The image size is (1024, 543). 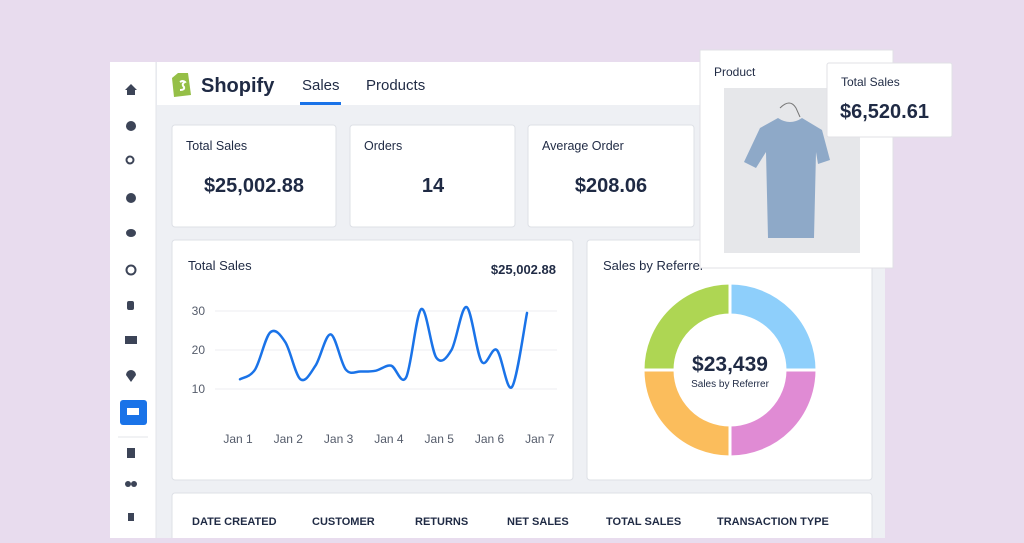 What do you see at coordinates (389, 439) in the screenshot?
I see `x-tick-label: Jan 4` at bounding box center [389, 439].